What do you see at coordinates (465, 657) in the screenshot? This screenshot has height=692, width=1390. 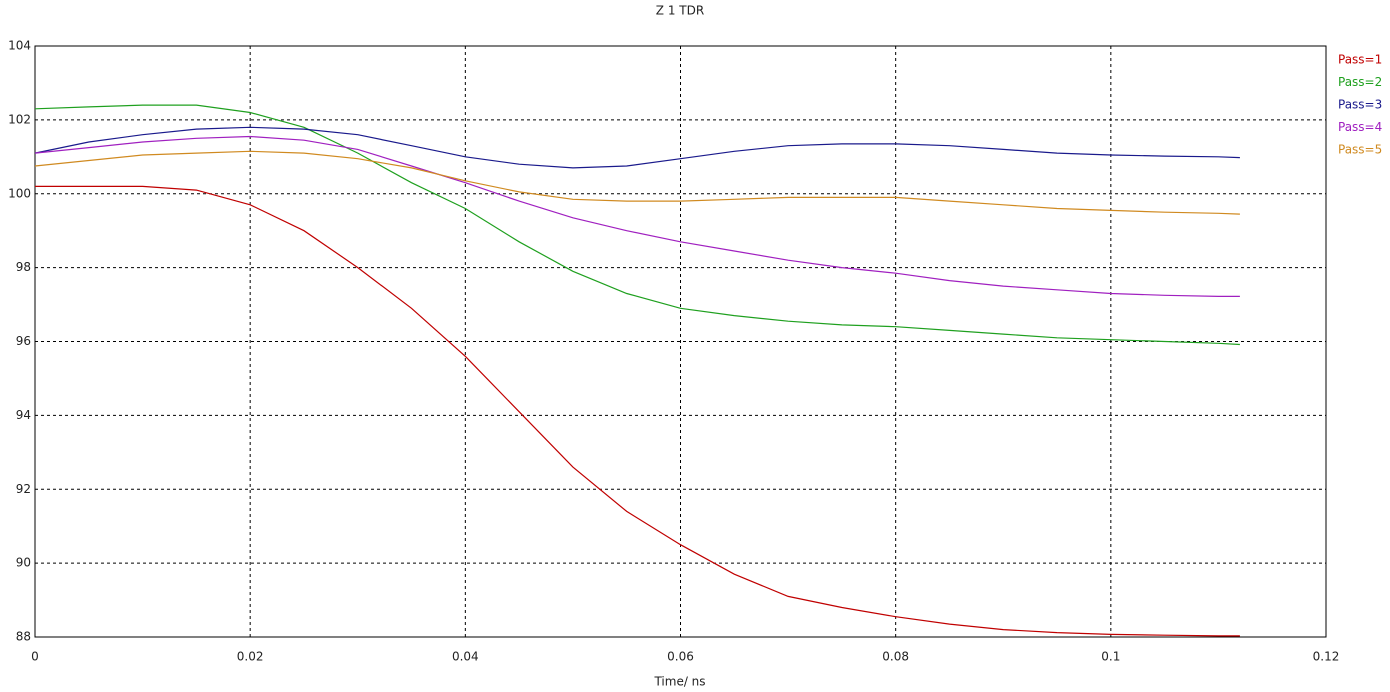 I see `x-tick-label: 0.04` at bounding box center [465, 657].